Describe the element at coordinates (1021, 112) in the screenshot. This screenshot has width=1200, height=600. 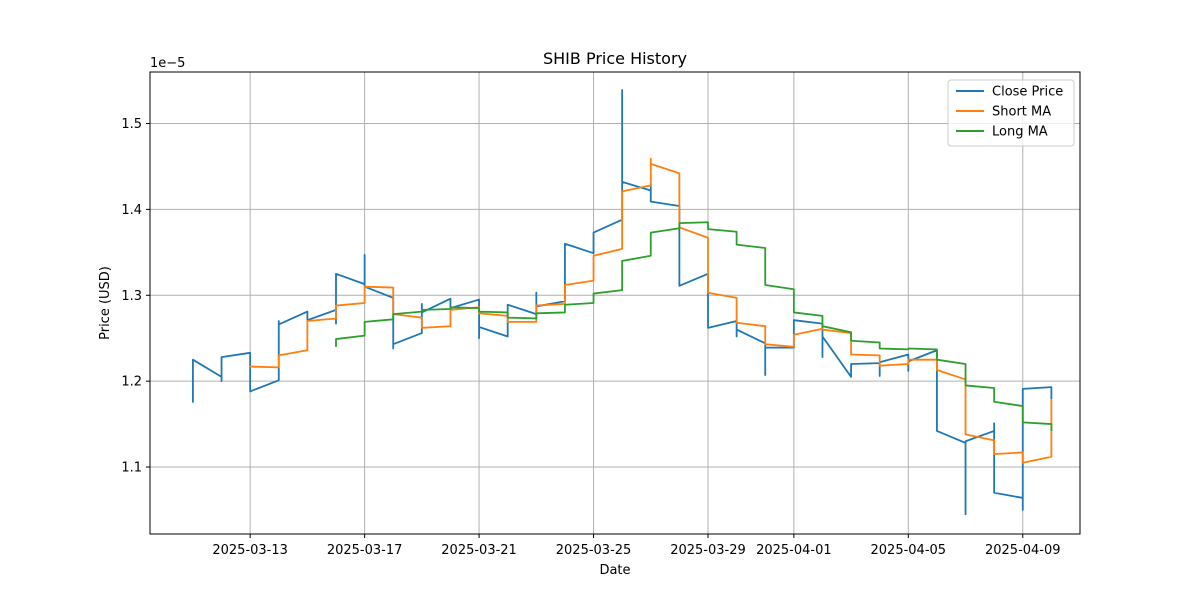
I see `legend-label-short-ma: Short MA` at that location.